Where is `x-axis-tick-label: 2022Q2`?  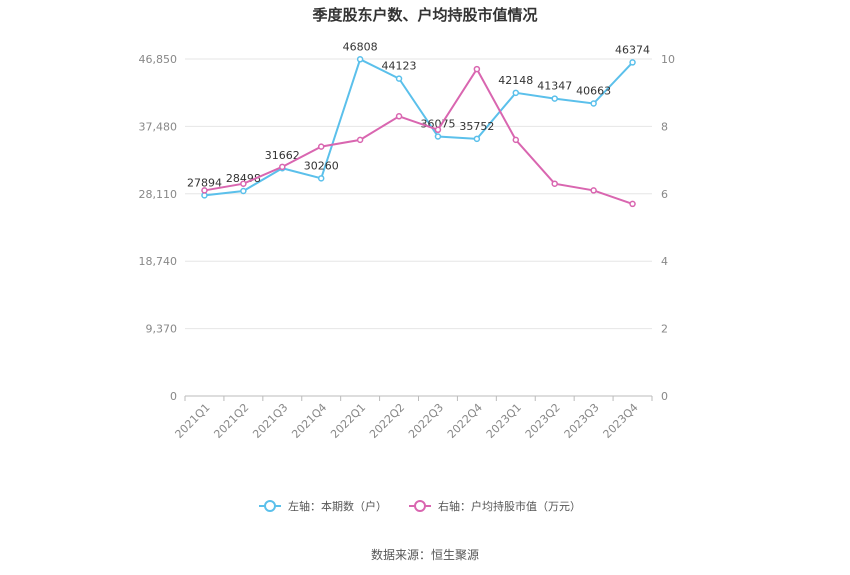 x-axis-tick-label: 2022Q2 is located at coordinates (387, 421).